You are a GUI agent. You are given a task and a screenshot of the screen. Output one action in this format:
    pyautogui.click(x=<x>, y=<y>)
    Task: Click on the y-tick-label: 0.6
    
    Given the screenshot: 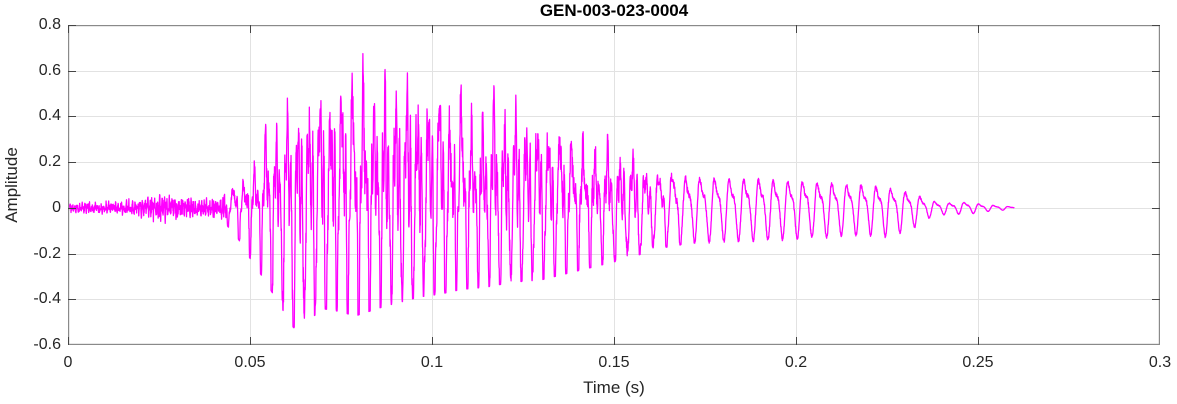 What is the action you would take?
    pyautogui.click(x=49, y=70)
    